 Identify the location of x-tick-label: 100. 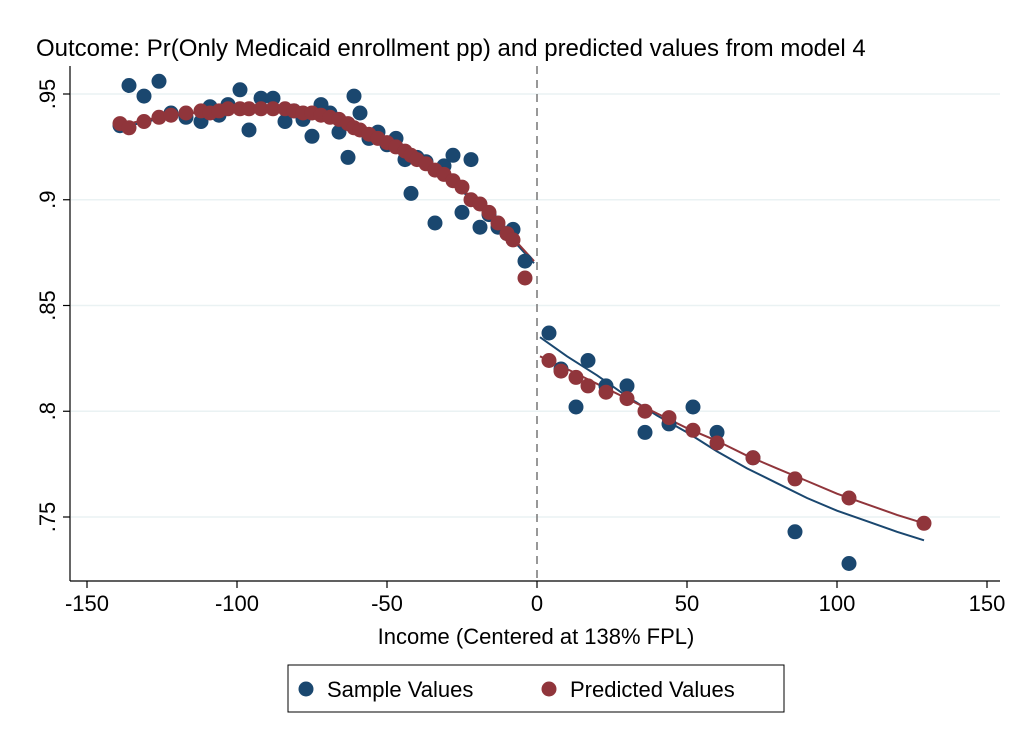
(837, 603).